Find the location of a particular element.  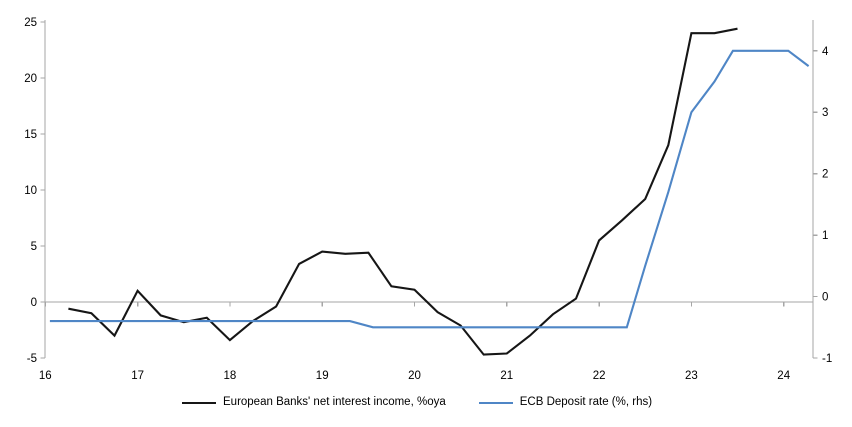

right-axis-label: 4 is located at coordinates (825, 52).